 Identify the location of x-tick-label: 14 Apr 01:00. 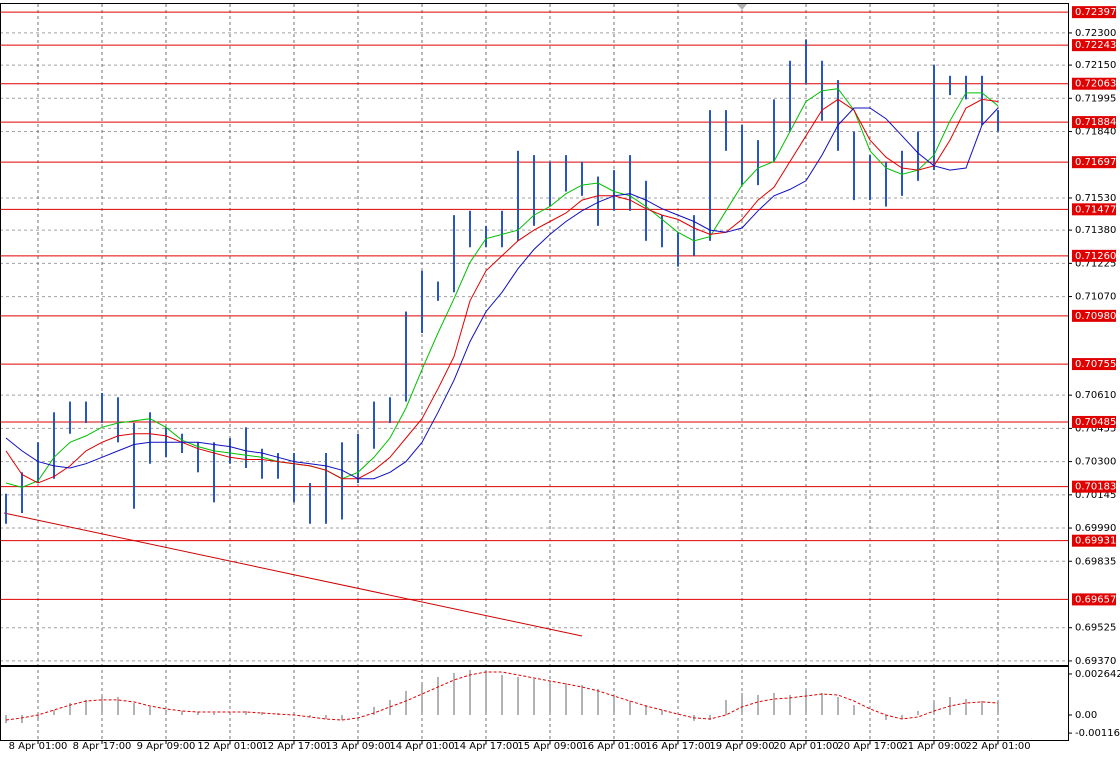
(421, 746).